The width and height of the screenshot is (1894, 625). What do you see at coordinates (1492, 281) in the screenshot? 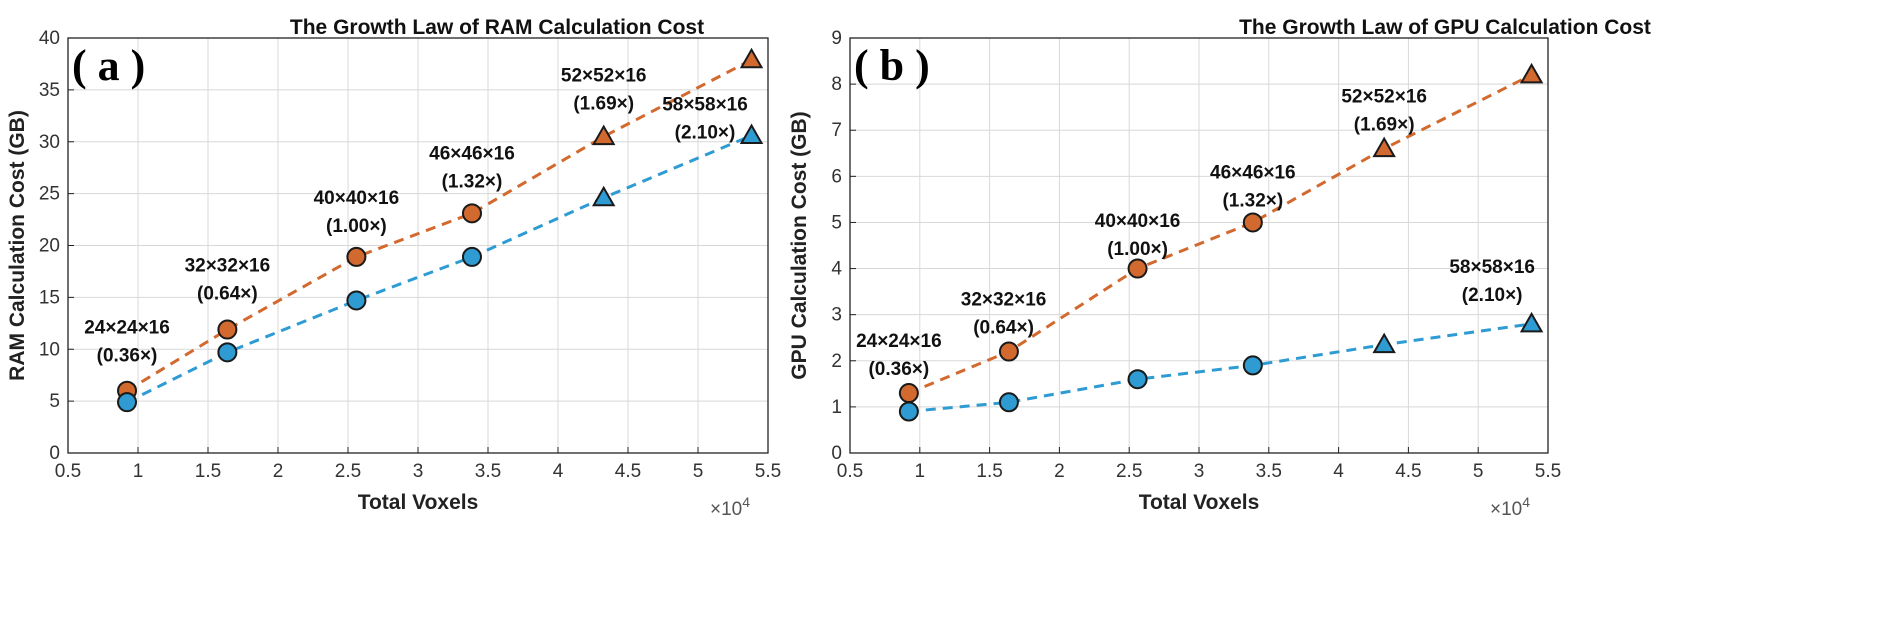
I see `annotation: 58×58×16 (2.10×)` at bounding box center [1492, 281].